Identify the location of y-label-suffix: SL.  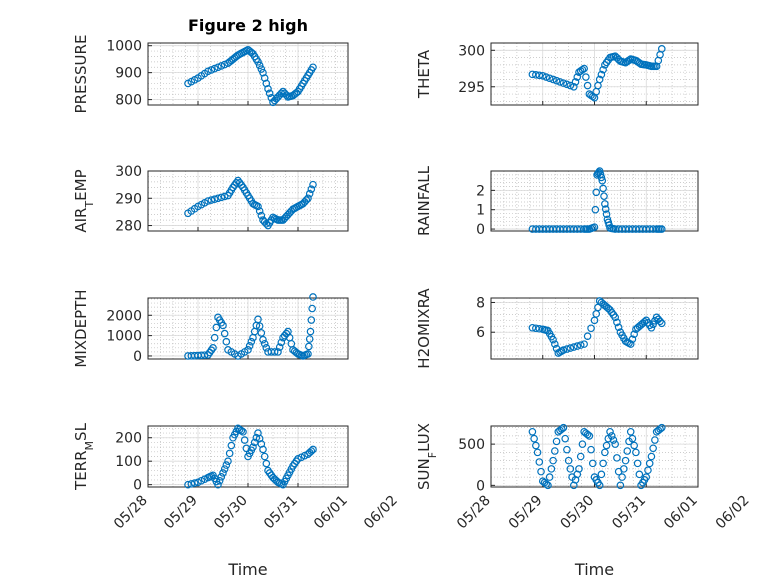
(81, 431).